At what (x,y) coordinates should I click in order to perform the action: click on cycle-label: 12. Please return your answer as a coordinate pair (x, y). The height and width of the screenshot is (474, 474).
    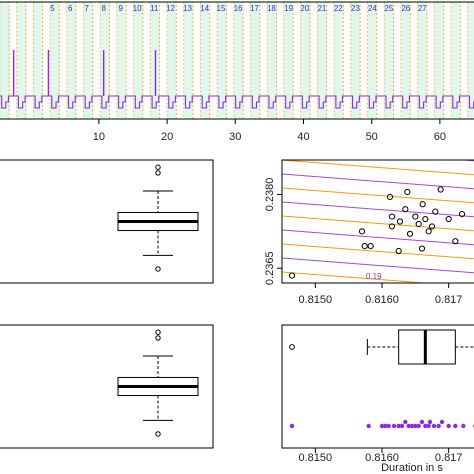
    Looking at the image, I should click on (170, 8).